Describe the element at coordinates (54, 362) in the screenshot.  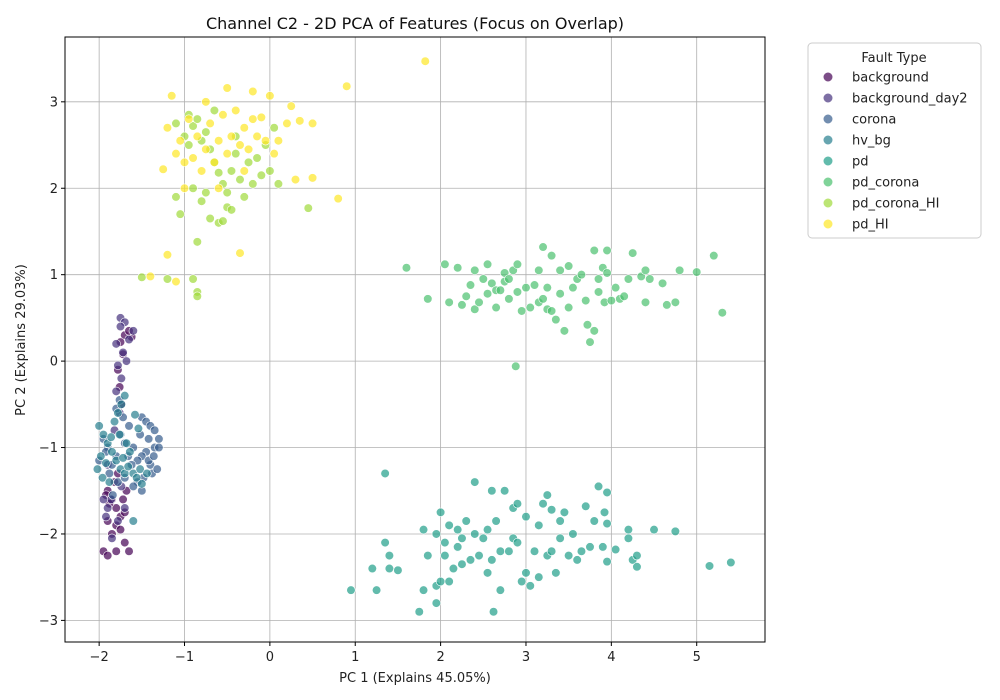
I see `y-tick-label: 0` at that location.